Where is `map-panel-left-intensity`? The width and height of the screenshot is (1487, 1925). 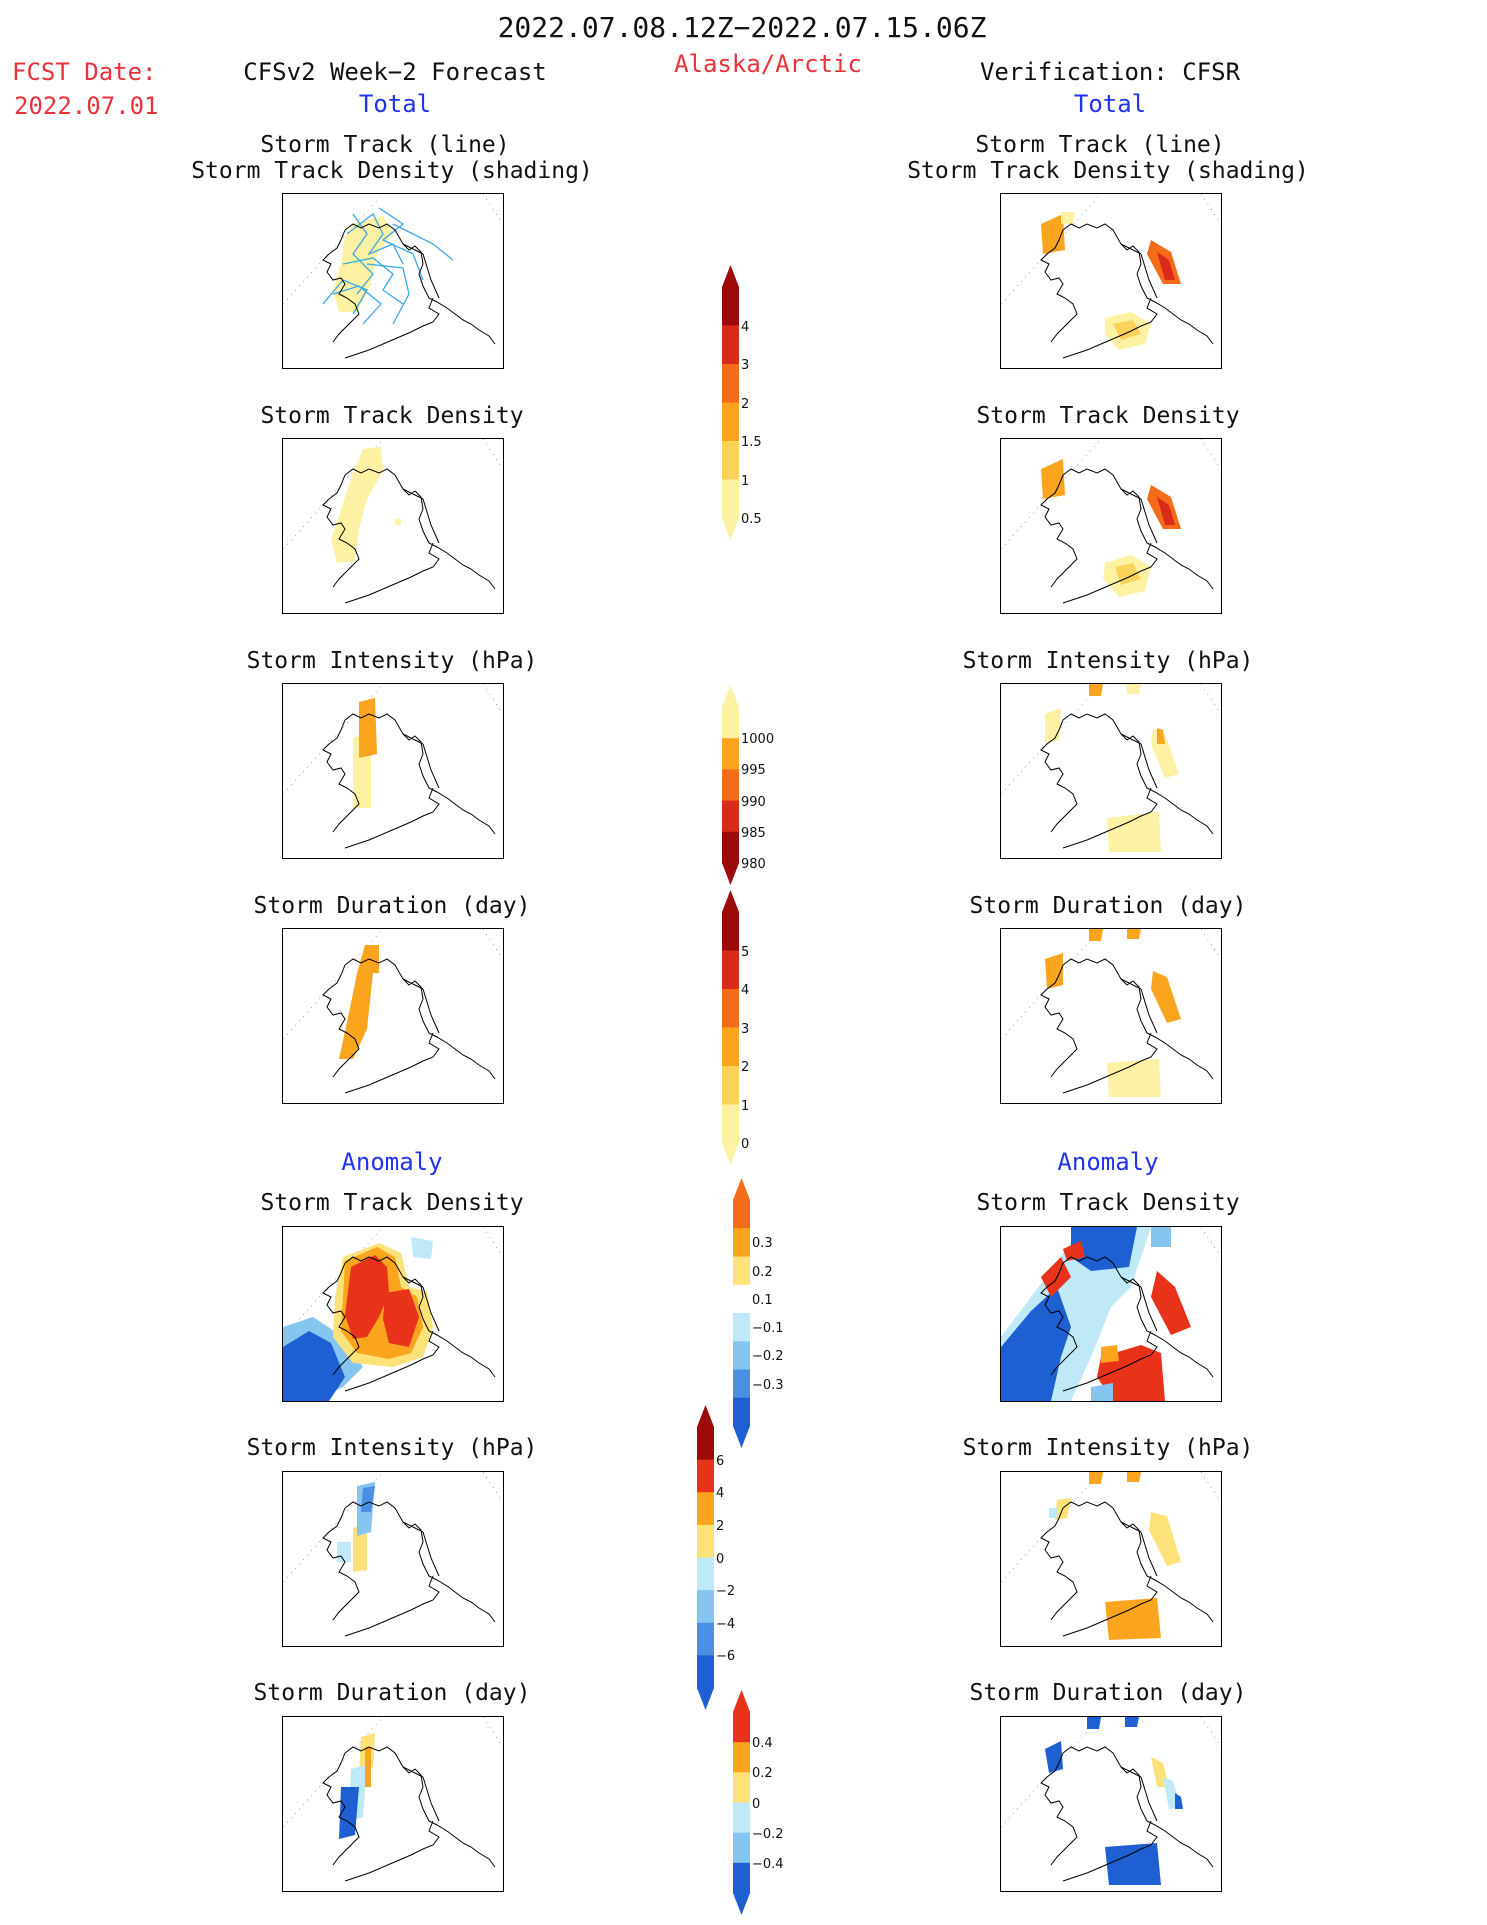
map-panel-left-intensity is located at coordinates (393, 771).